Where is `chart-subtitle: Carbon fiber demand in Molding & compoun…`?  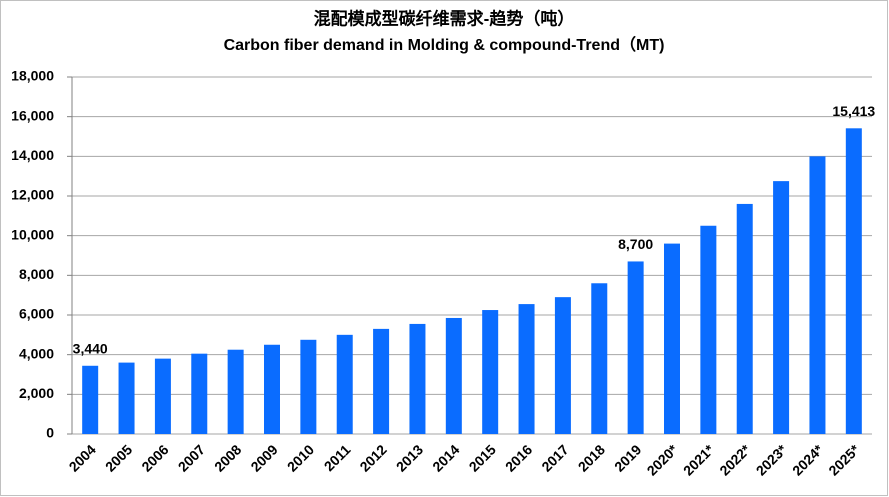
chart-subtitle: Carbon fiber demand in Molding & compoun… is located at coordinates (444, 45).